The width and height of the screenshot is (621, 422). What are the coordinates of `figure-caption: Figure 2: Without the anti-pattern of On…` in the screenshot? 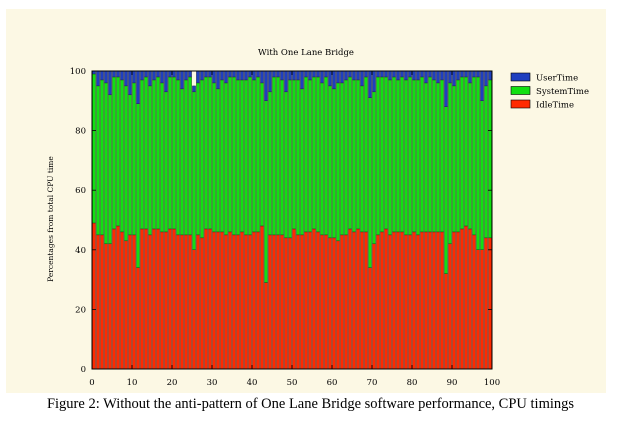 It's located at (310, 404).